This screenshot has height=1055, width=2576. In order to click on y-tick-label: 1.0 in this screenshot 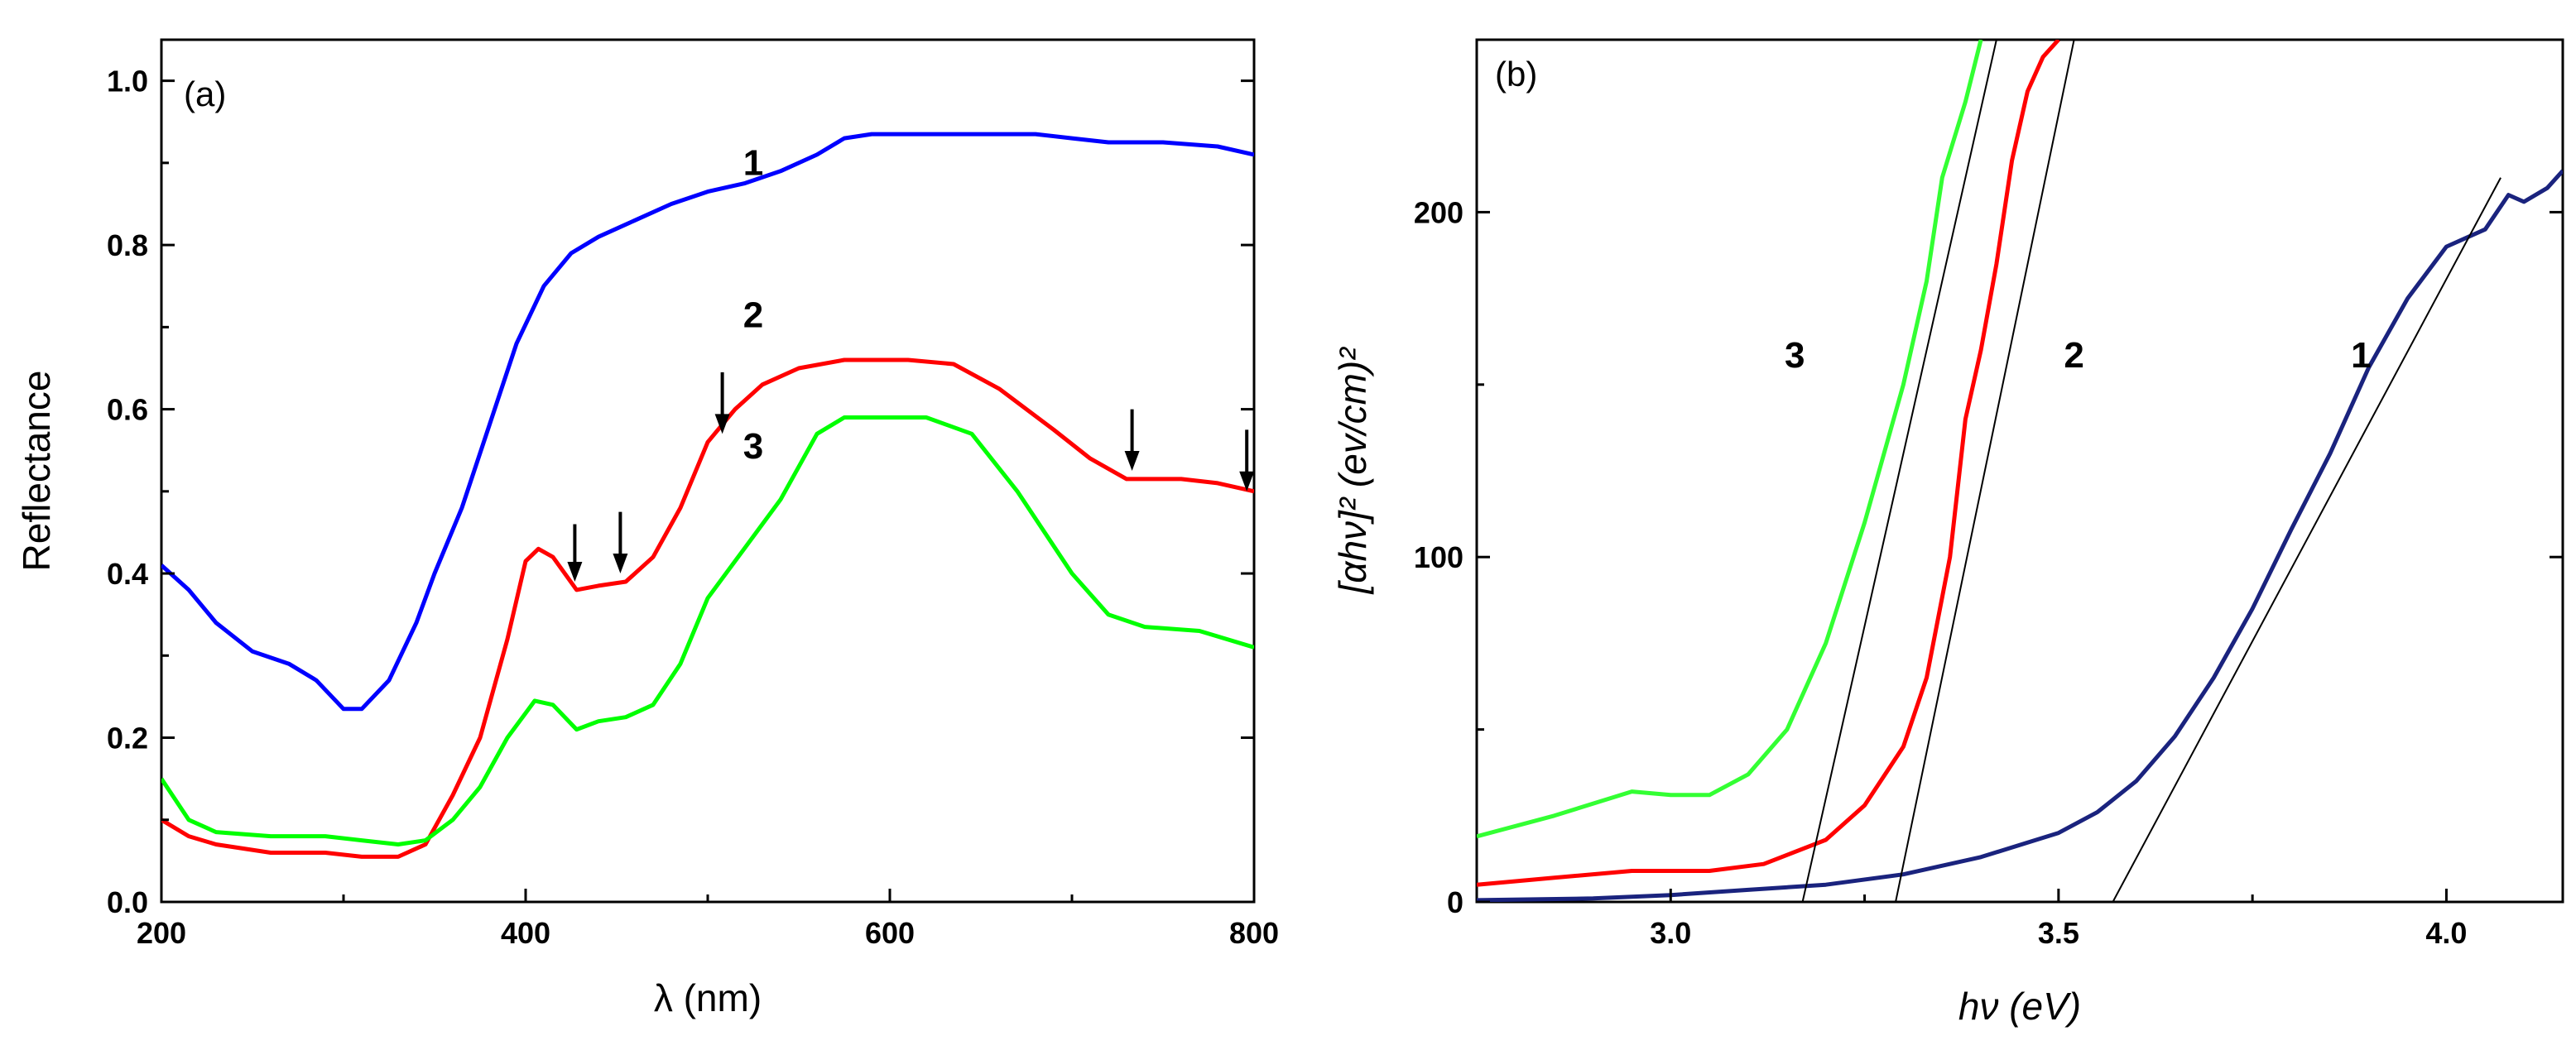, I will do `click(127, 81)`.